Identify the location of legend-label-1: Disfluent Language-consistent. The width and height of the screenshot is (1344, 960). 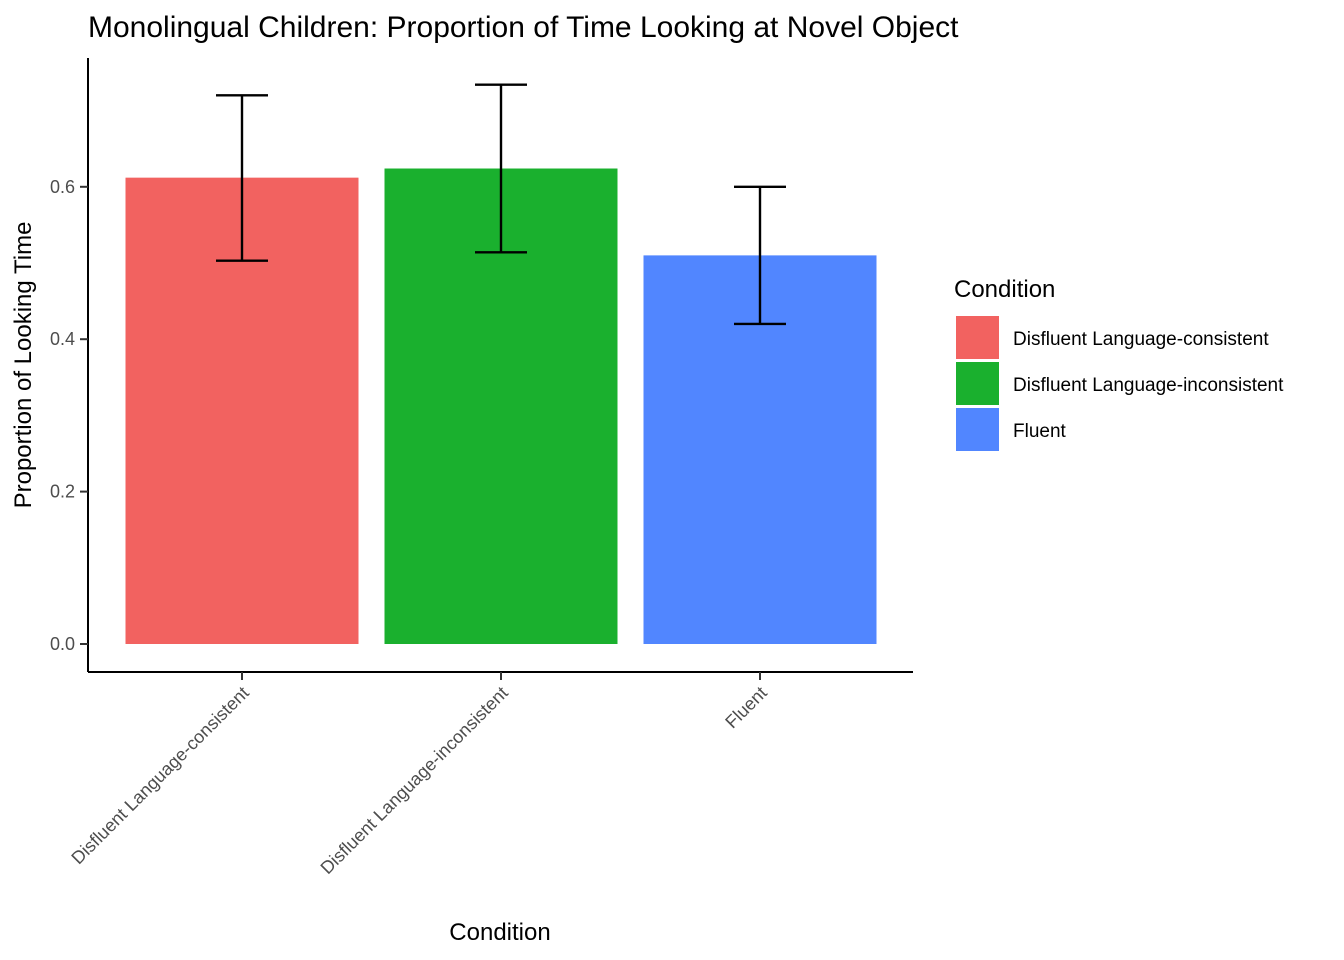
(1141, 339).